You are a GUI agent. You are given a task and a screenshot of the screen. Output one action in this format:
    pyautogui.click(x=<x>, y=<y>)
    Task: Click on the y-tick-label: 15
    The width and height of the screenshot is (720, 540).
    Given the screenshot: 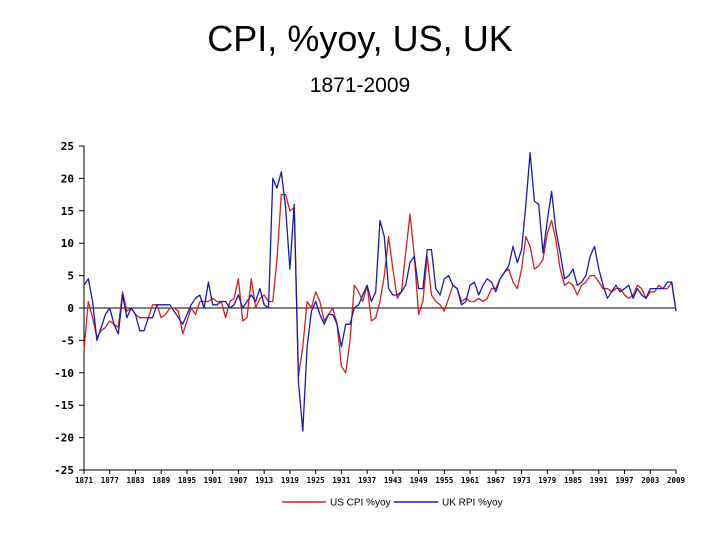 What is the action you would take?
    pyautogui.click(x=67, y=211)
    